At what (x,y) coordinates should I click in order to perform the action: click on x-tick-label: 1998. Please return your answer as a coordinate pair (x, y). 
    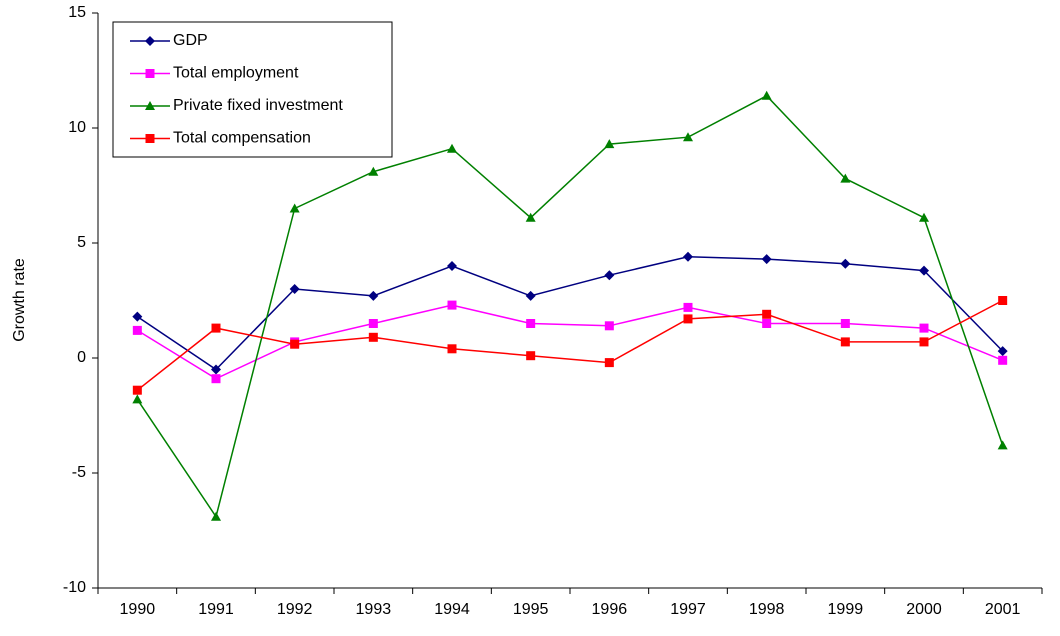
    Looking at the image, I should click on (767, 609).